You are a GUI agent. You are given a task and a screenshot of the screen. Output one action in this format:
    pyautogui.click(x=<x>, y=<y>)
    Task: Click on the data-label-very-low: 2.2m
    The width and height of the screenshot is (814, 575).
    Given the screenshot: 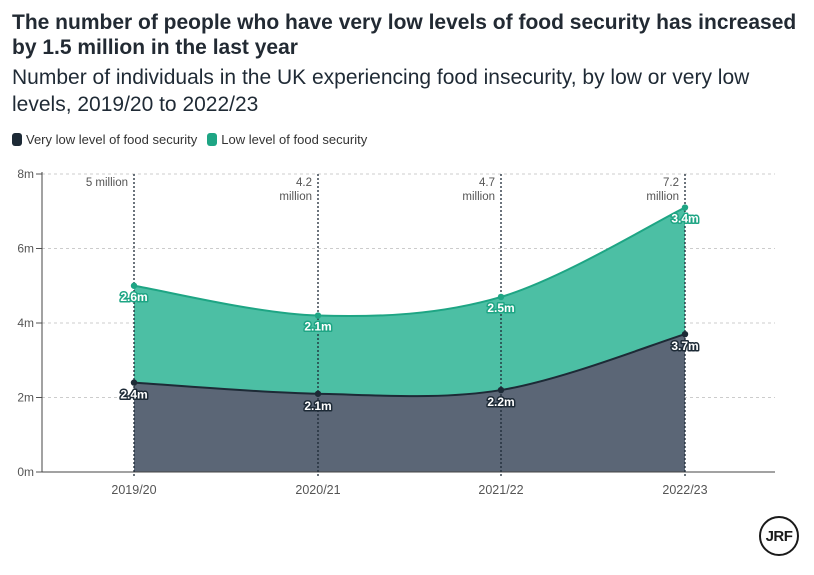 What is the action you would take?
    pyautogui.click(x=500, y=402)
    